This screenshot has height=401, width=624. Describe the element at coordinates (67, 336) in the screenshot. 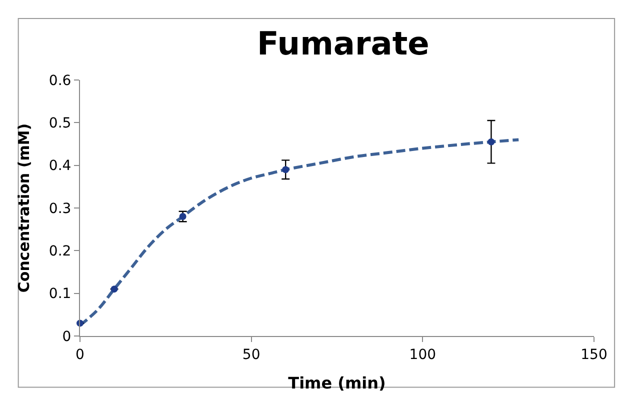

I see `y-tick-label: 0` at that location.